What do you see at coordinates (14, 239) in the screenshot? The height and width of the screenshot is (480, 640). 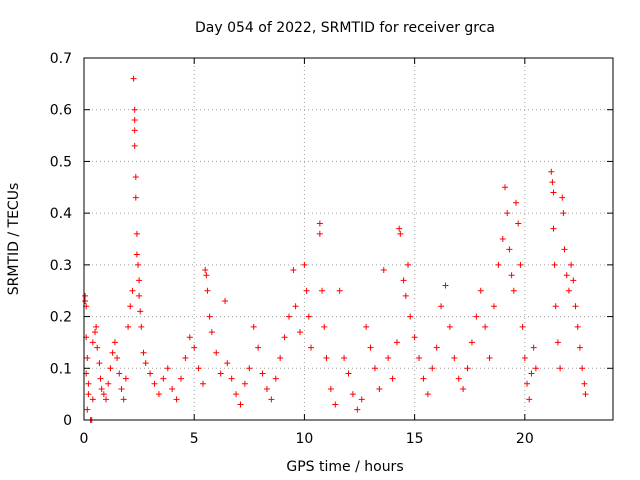 I see `y-axis-label: SRMTID / TECUs` at bounding box center [14, 239].